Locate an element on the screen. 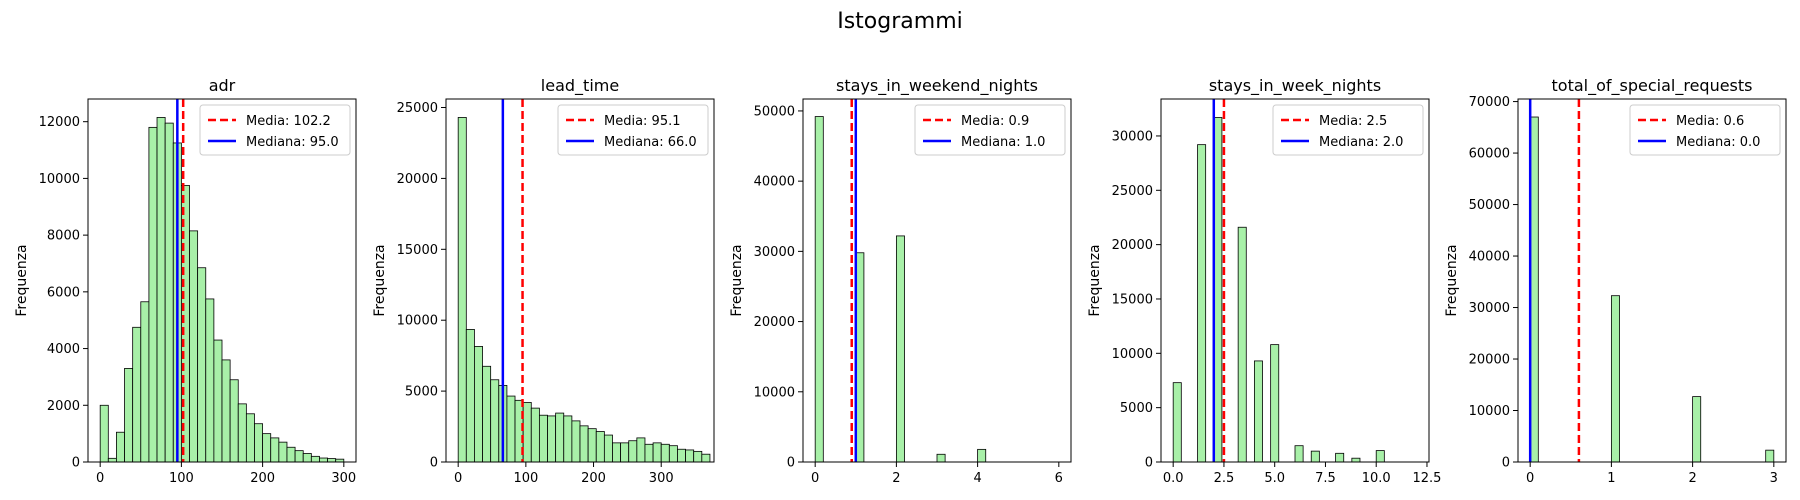  y-tick-label: 25000 is located at coordinates (417, 108).